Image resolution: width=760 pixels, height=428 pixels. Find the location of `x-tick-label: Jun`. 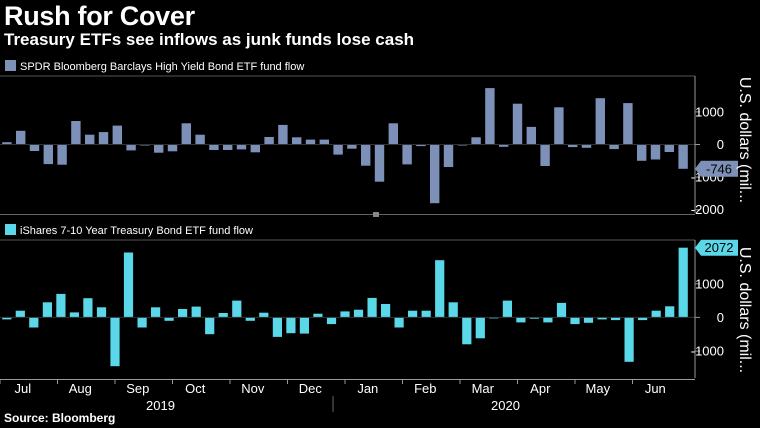

x-tick-label: Jun is located at coordinates (655, 388).